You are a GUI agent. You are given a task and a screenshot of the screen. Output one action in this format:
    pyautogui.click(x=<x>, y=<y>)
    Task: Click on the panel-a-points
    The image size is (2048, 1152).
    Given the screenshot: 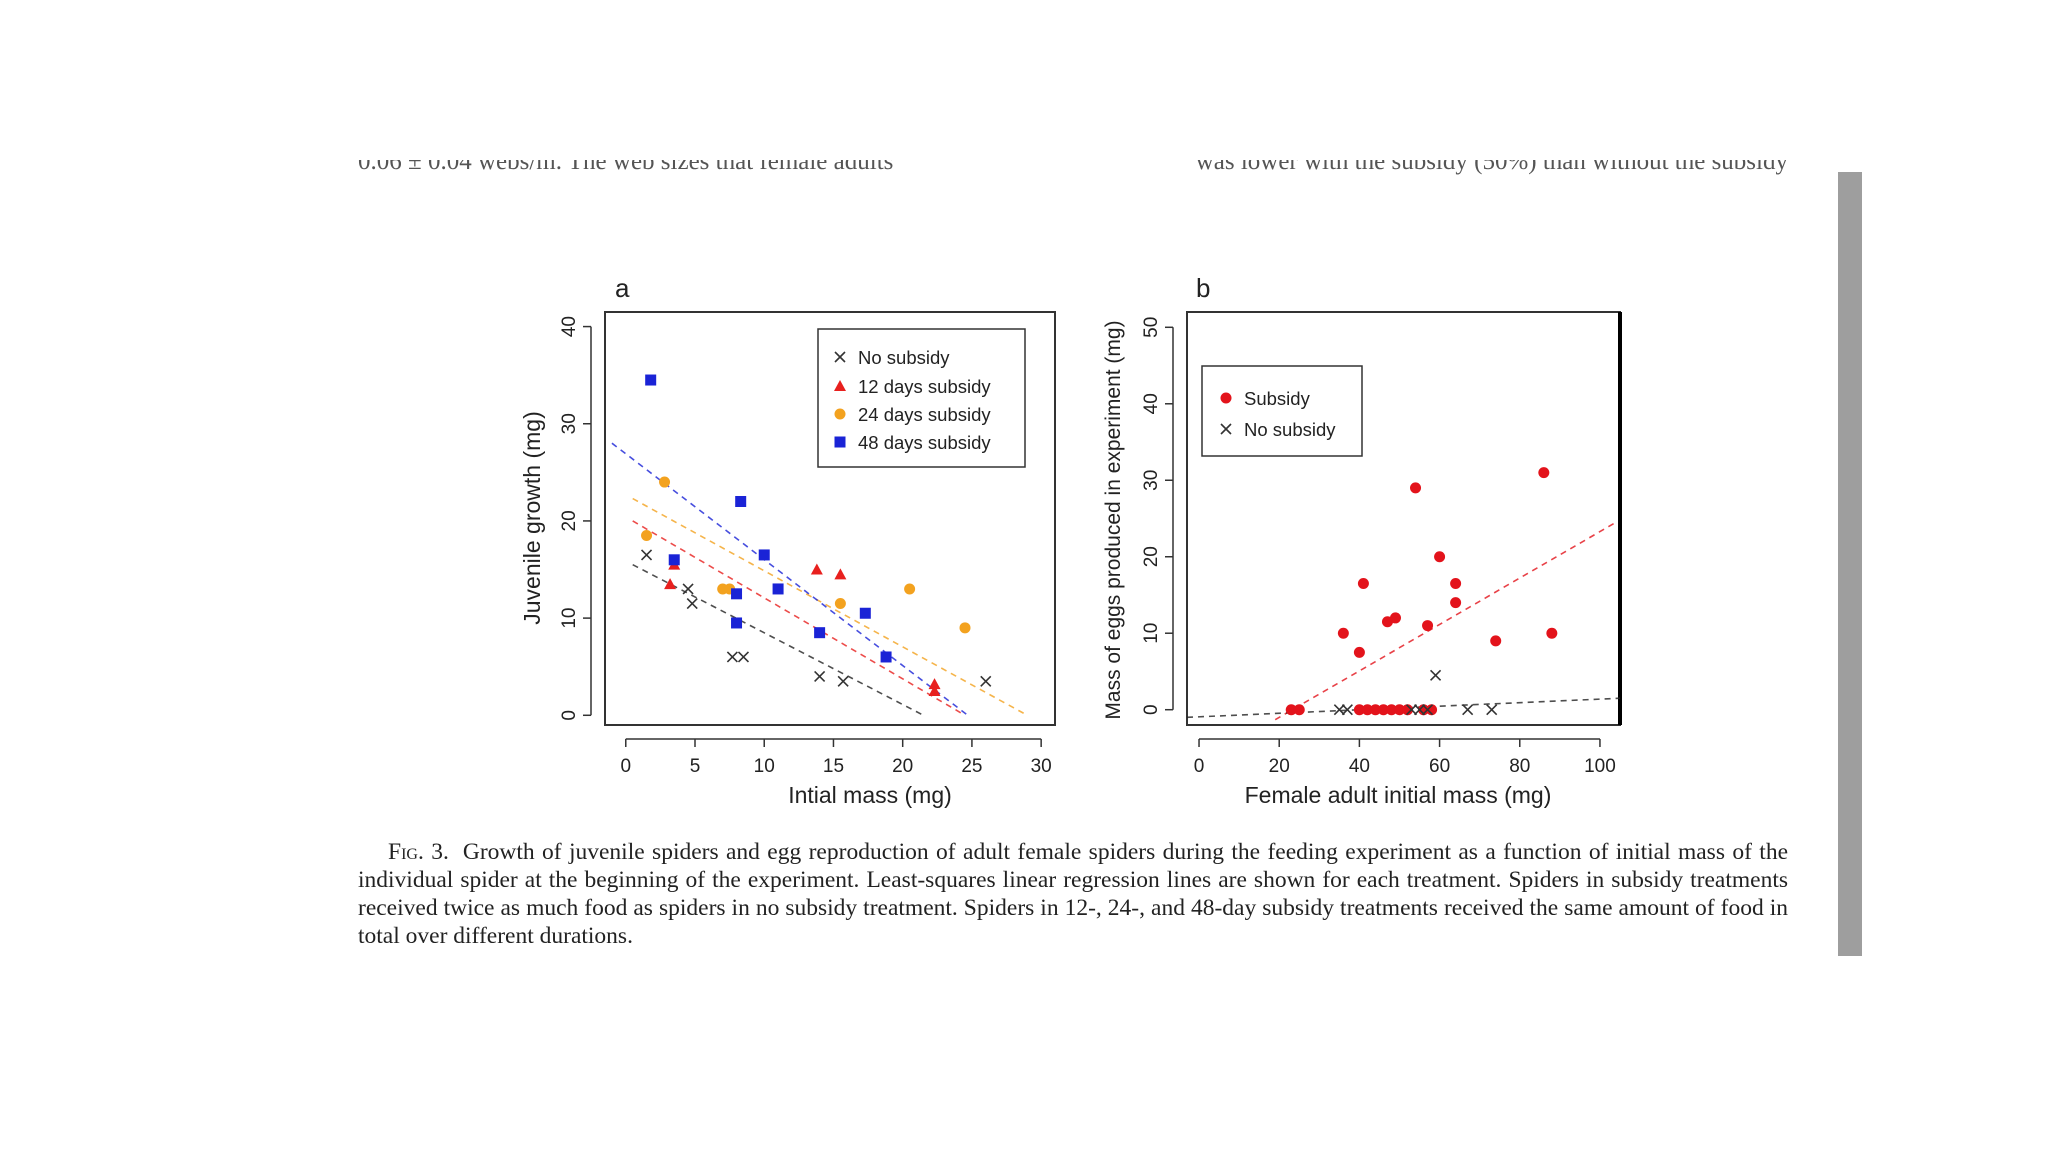 What is the action you would take?
    pyautogui.click(x=816, y=535)
    